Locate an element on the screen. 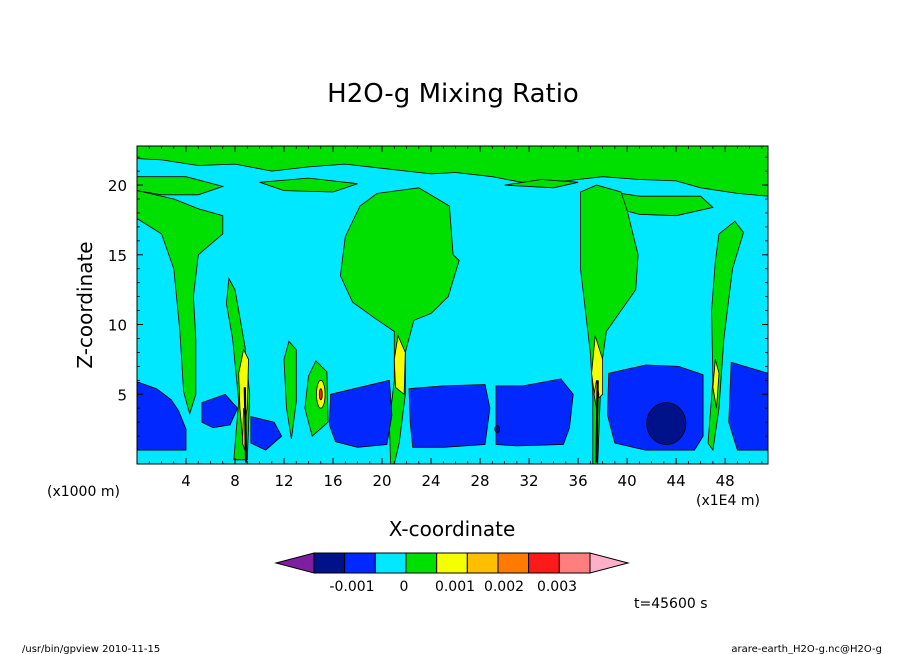 The height and width of the screenshot is (654, 904). x-tick-label: 48 is located at coordinates (725, 481).